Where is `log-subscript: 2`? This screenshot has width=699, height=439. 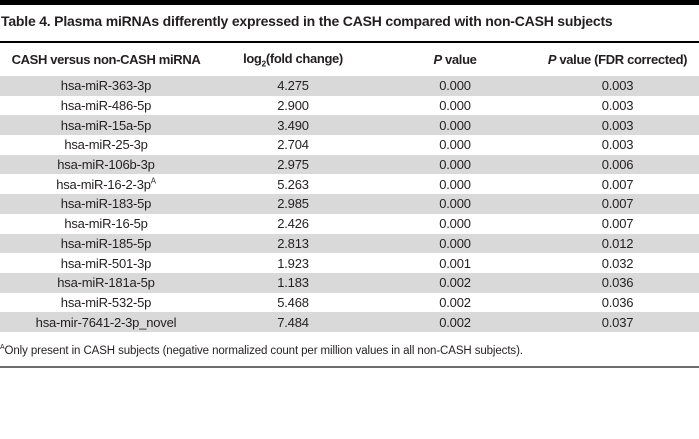 log-subscript: 2 is located at coordinates (264, 63).